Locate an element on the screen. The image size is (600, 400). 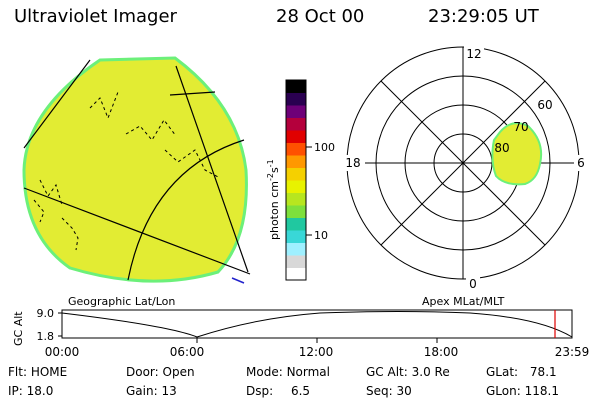
colorbar-frame is located at coordinates (296, 180).